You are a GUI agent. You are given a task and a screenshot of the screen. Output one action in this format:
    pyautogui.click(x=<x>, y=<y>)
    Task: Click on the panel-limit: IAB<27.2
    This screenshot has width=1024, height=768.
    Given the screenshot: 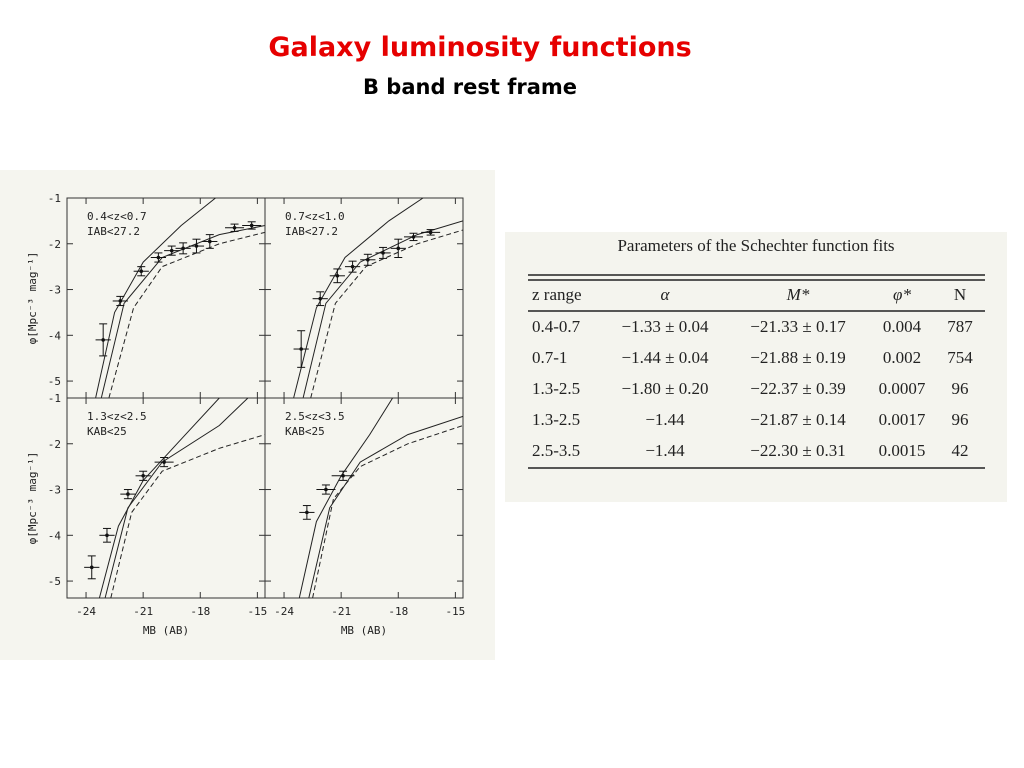 What is the action you would take?
    pyautogui.click(x=113, y=231)
    